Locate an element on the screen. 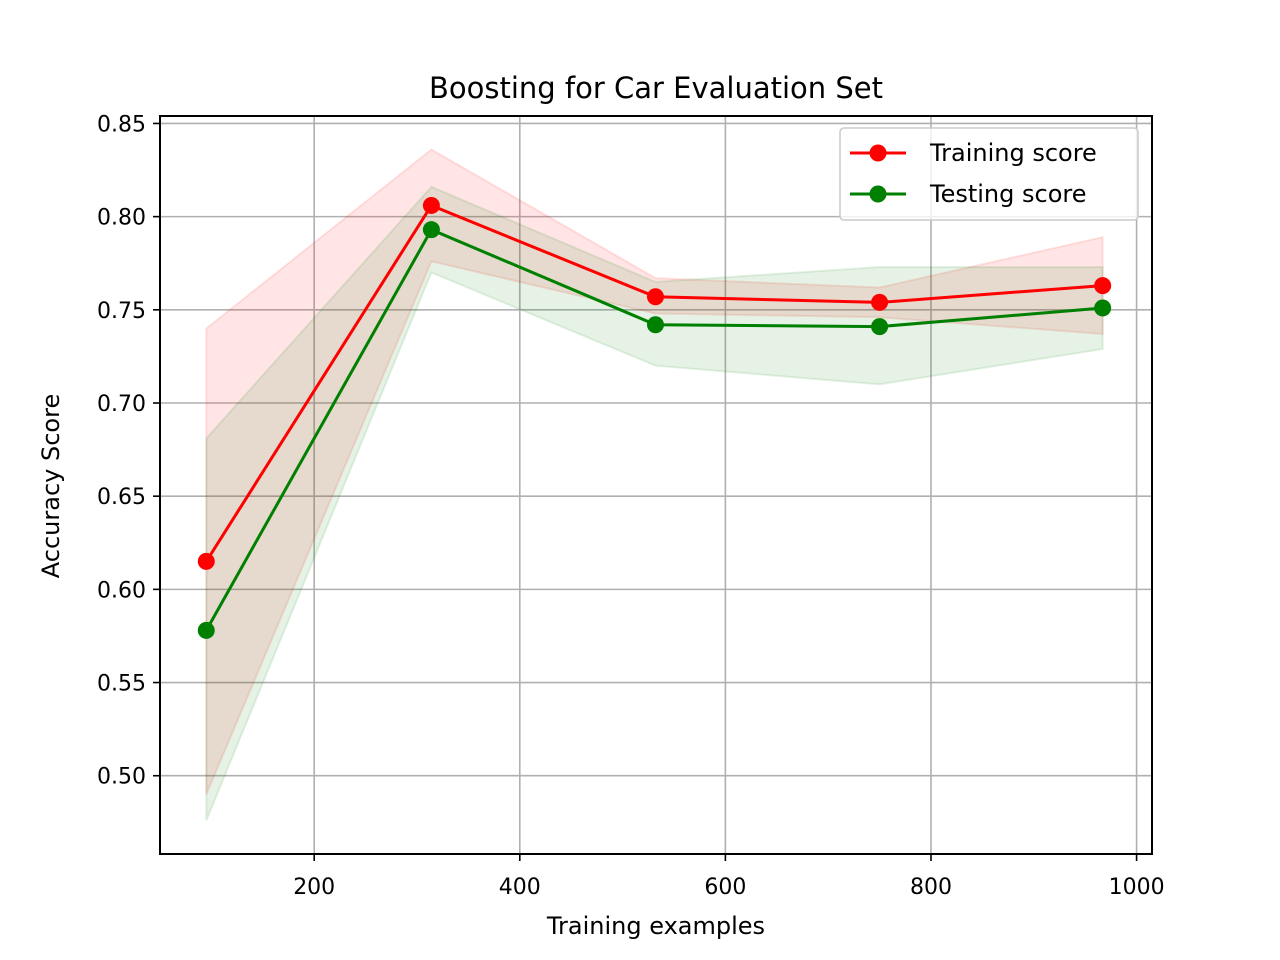 The width and height of the screenshot is (1280, 960). x-tick-label: 400 is located at coordinates (520, 887).